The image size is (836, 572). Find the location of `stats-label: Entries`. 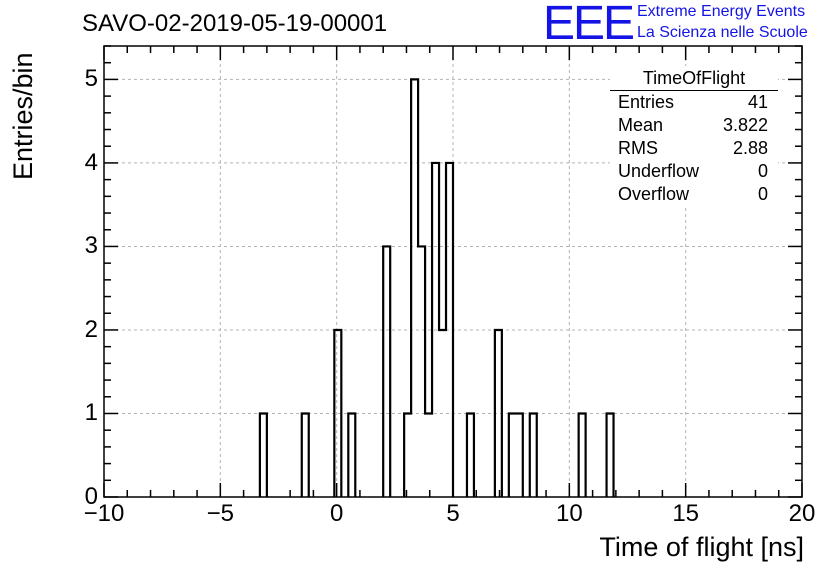

stats-label: Entries is located at coordinates (646, 102).